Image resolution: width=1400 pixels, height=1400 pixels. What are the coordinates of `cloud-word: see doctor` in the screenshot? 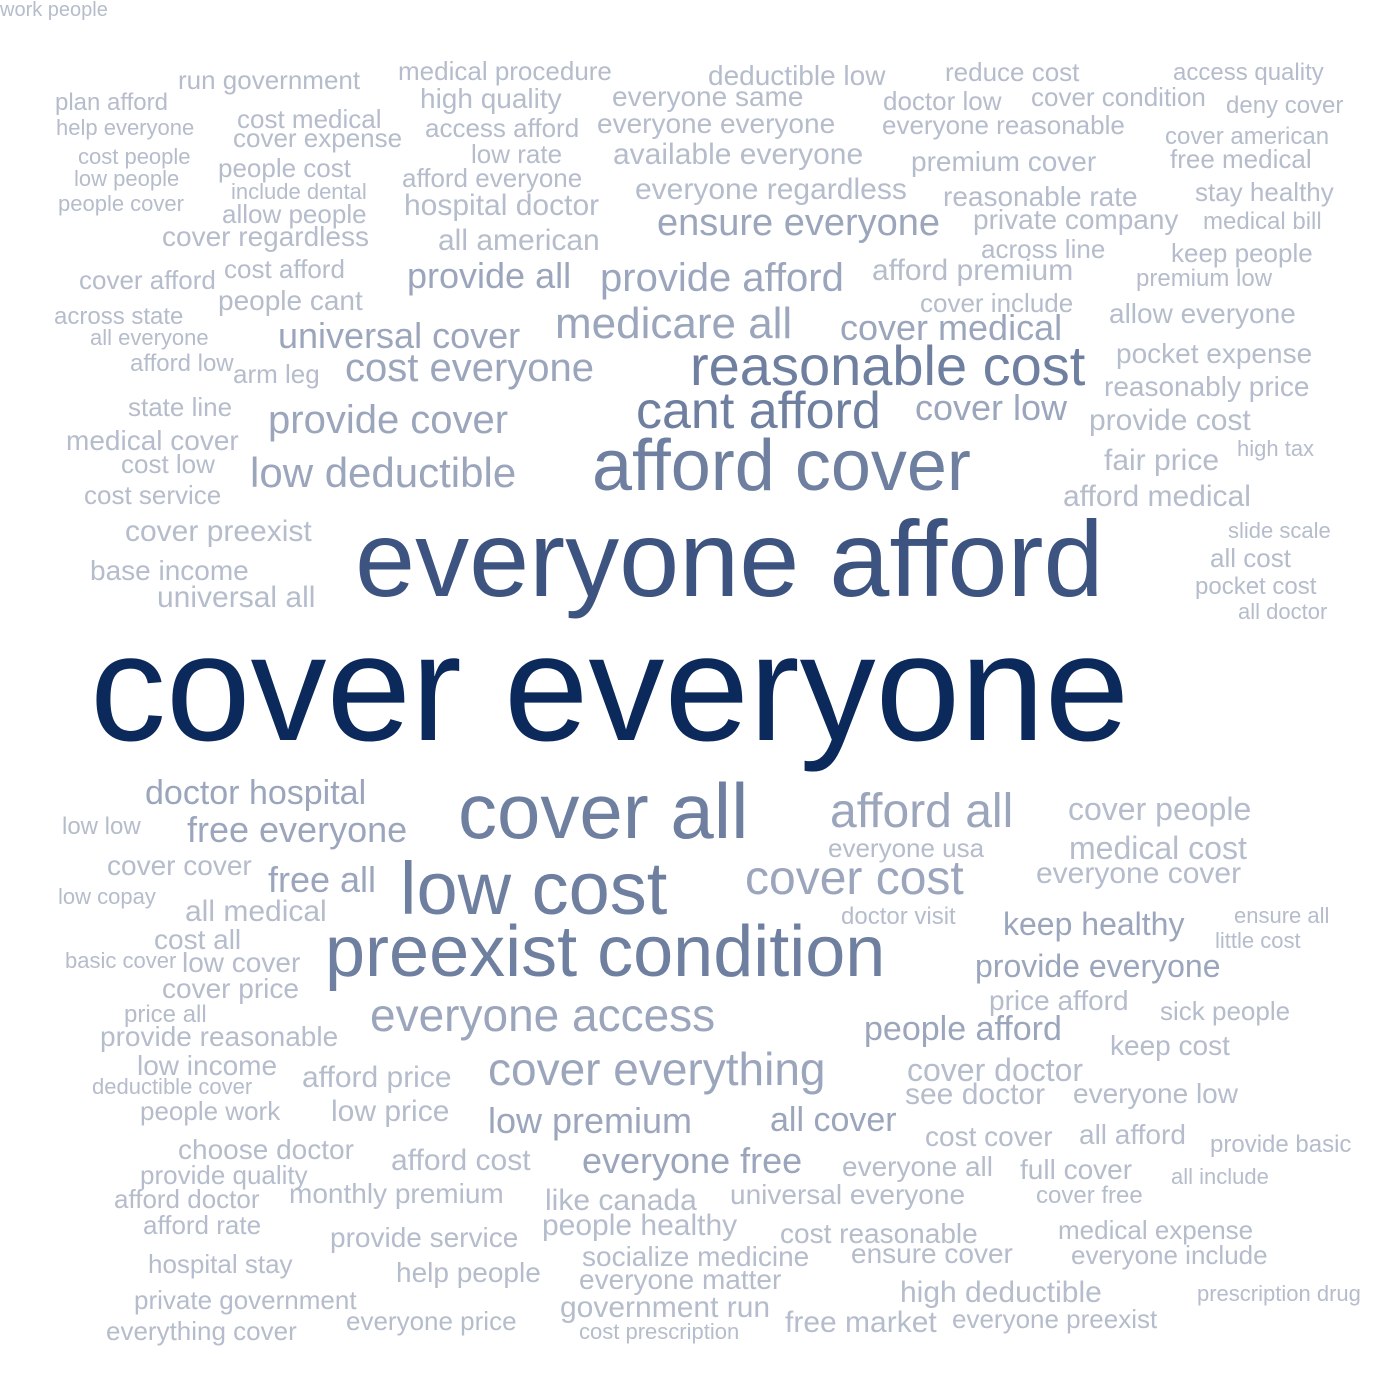 It's located at (975, 1094).